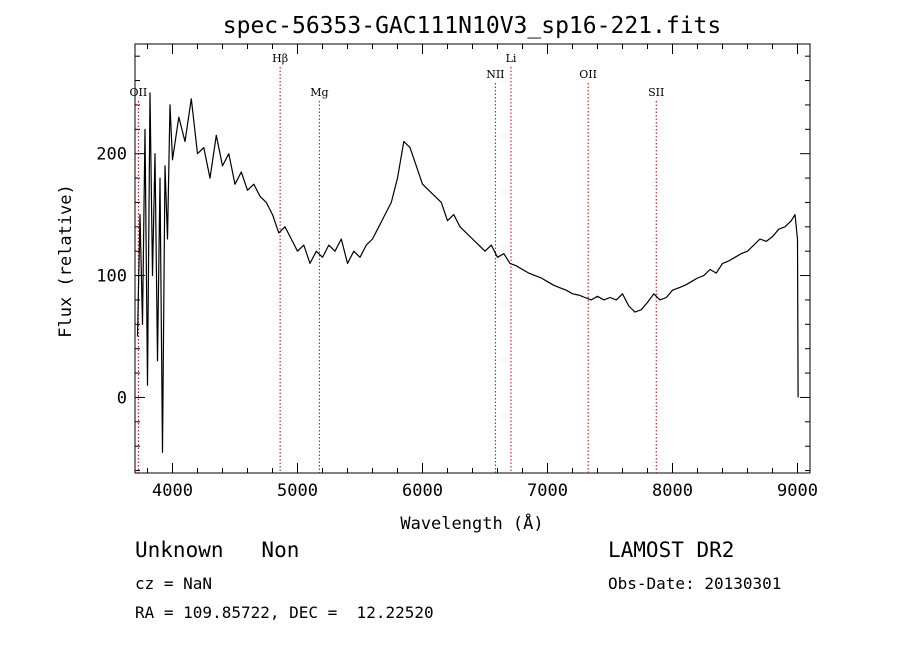  I want to click on x-axis-label: Wavelength (Å), so click(471, 523).